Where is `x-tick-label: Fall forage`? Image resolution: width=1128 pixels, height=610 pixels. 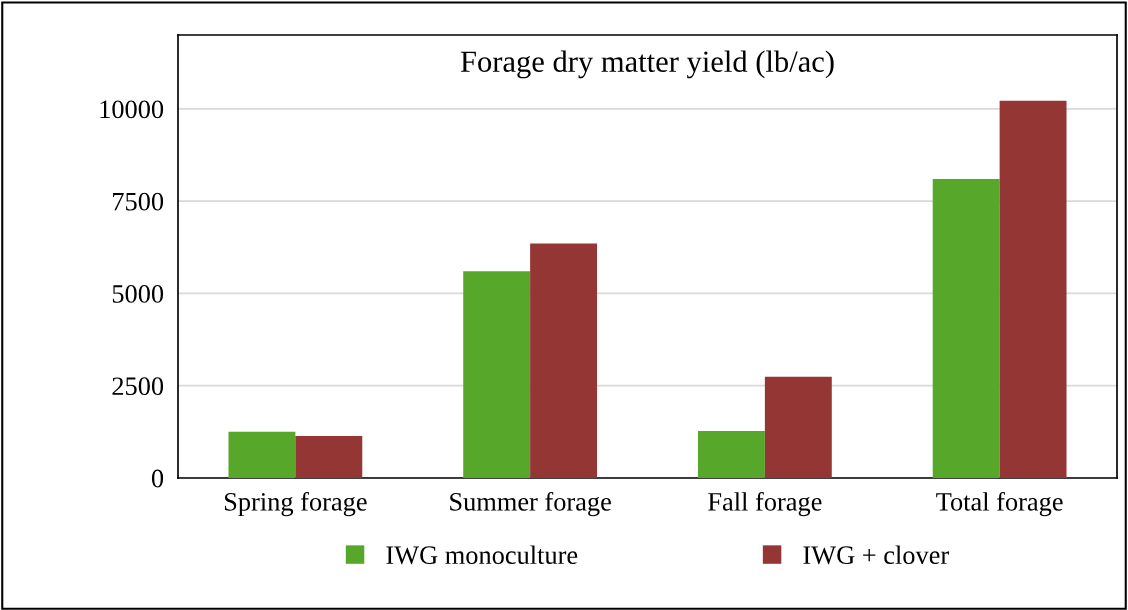 x-tick-label: Fall forage is located at coordinates (765, 504).